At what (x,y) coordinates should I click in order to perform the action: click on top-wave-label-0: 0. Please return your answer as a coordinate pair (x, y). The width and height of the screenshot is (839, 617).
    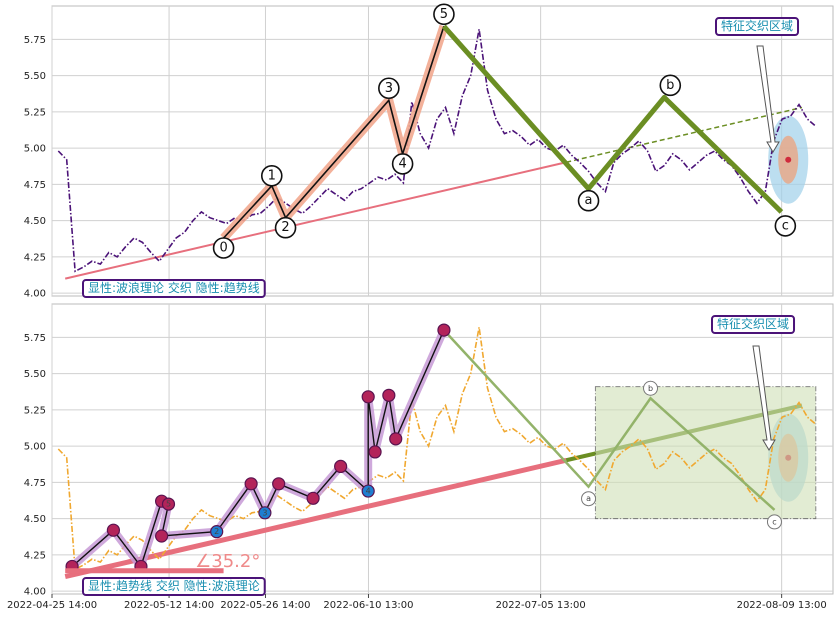
    Looking at the image, I should click on (223, 248).